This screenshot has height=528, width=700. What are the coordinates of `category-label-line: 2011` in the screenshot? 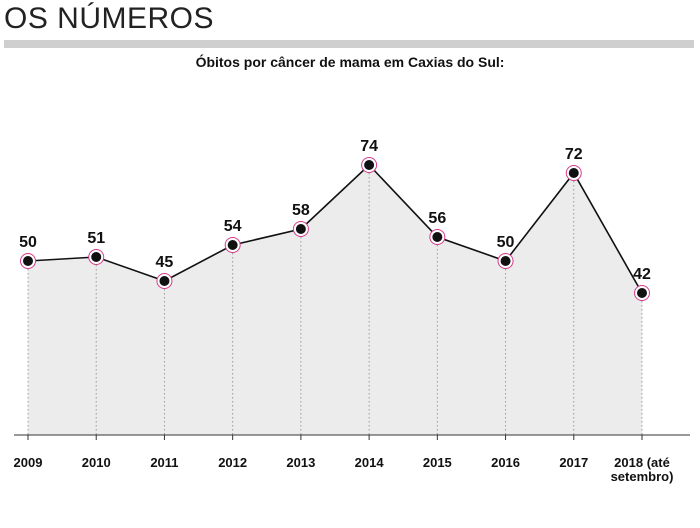 It's located at (164, 462).